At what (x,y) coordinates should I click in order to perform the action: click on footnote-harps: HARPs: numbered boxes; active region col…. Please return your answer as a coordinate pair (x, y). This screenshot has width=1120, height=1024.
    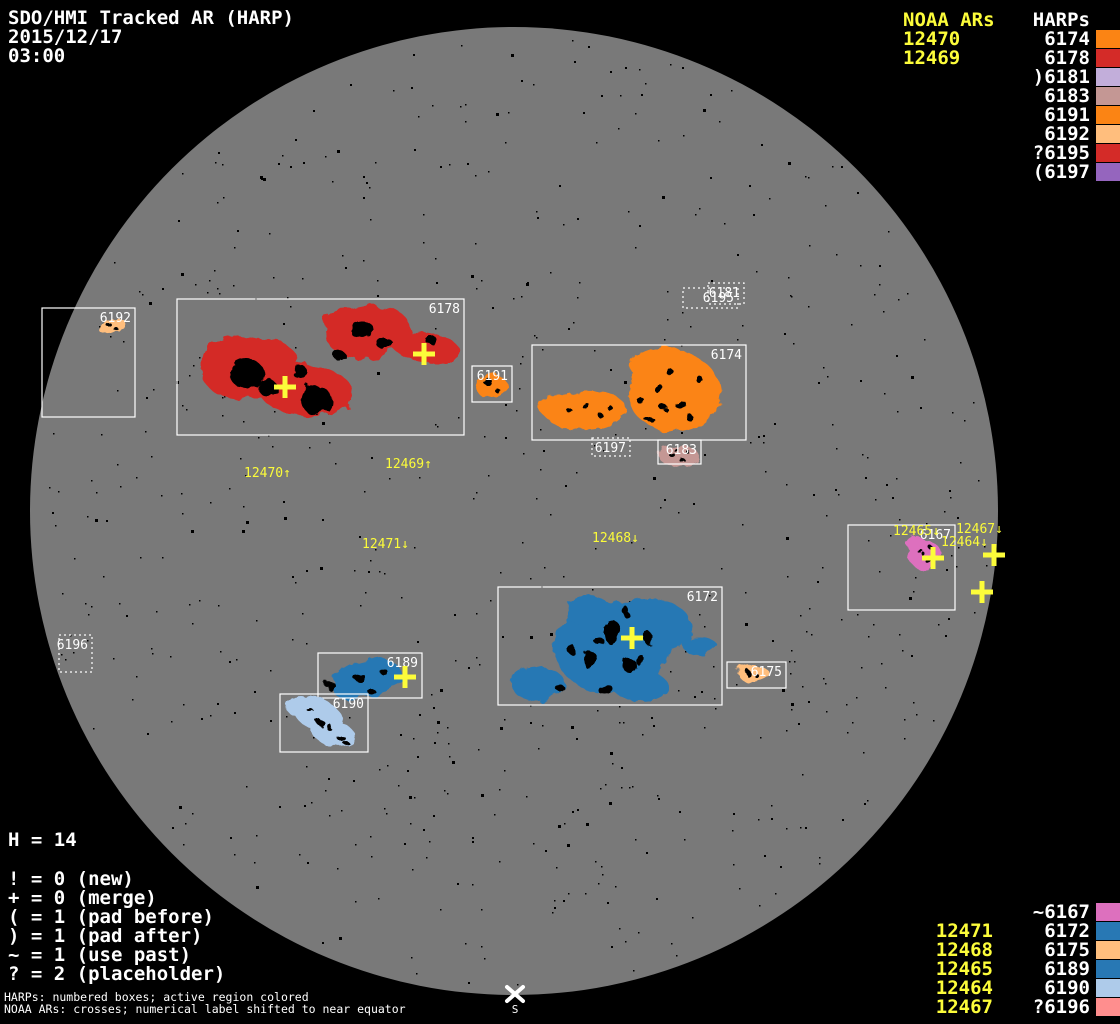
    Looking at the image, I should click on (156, 997).